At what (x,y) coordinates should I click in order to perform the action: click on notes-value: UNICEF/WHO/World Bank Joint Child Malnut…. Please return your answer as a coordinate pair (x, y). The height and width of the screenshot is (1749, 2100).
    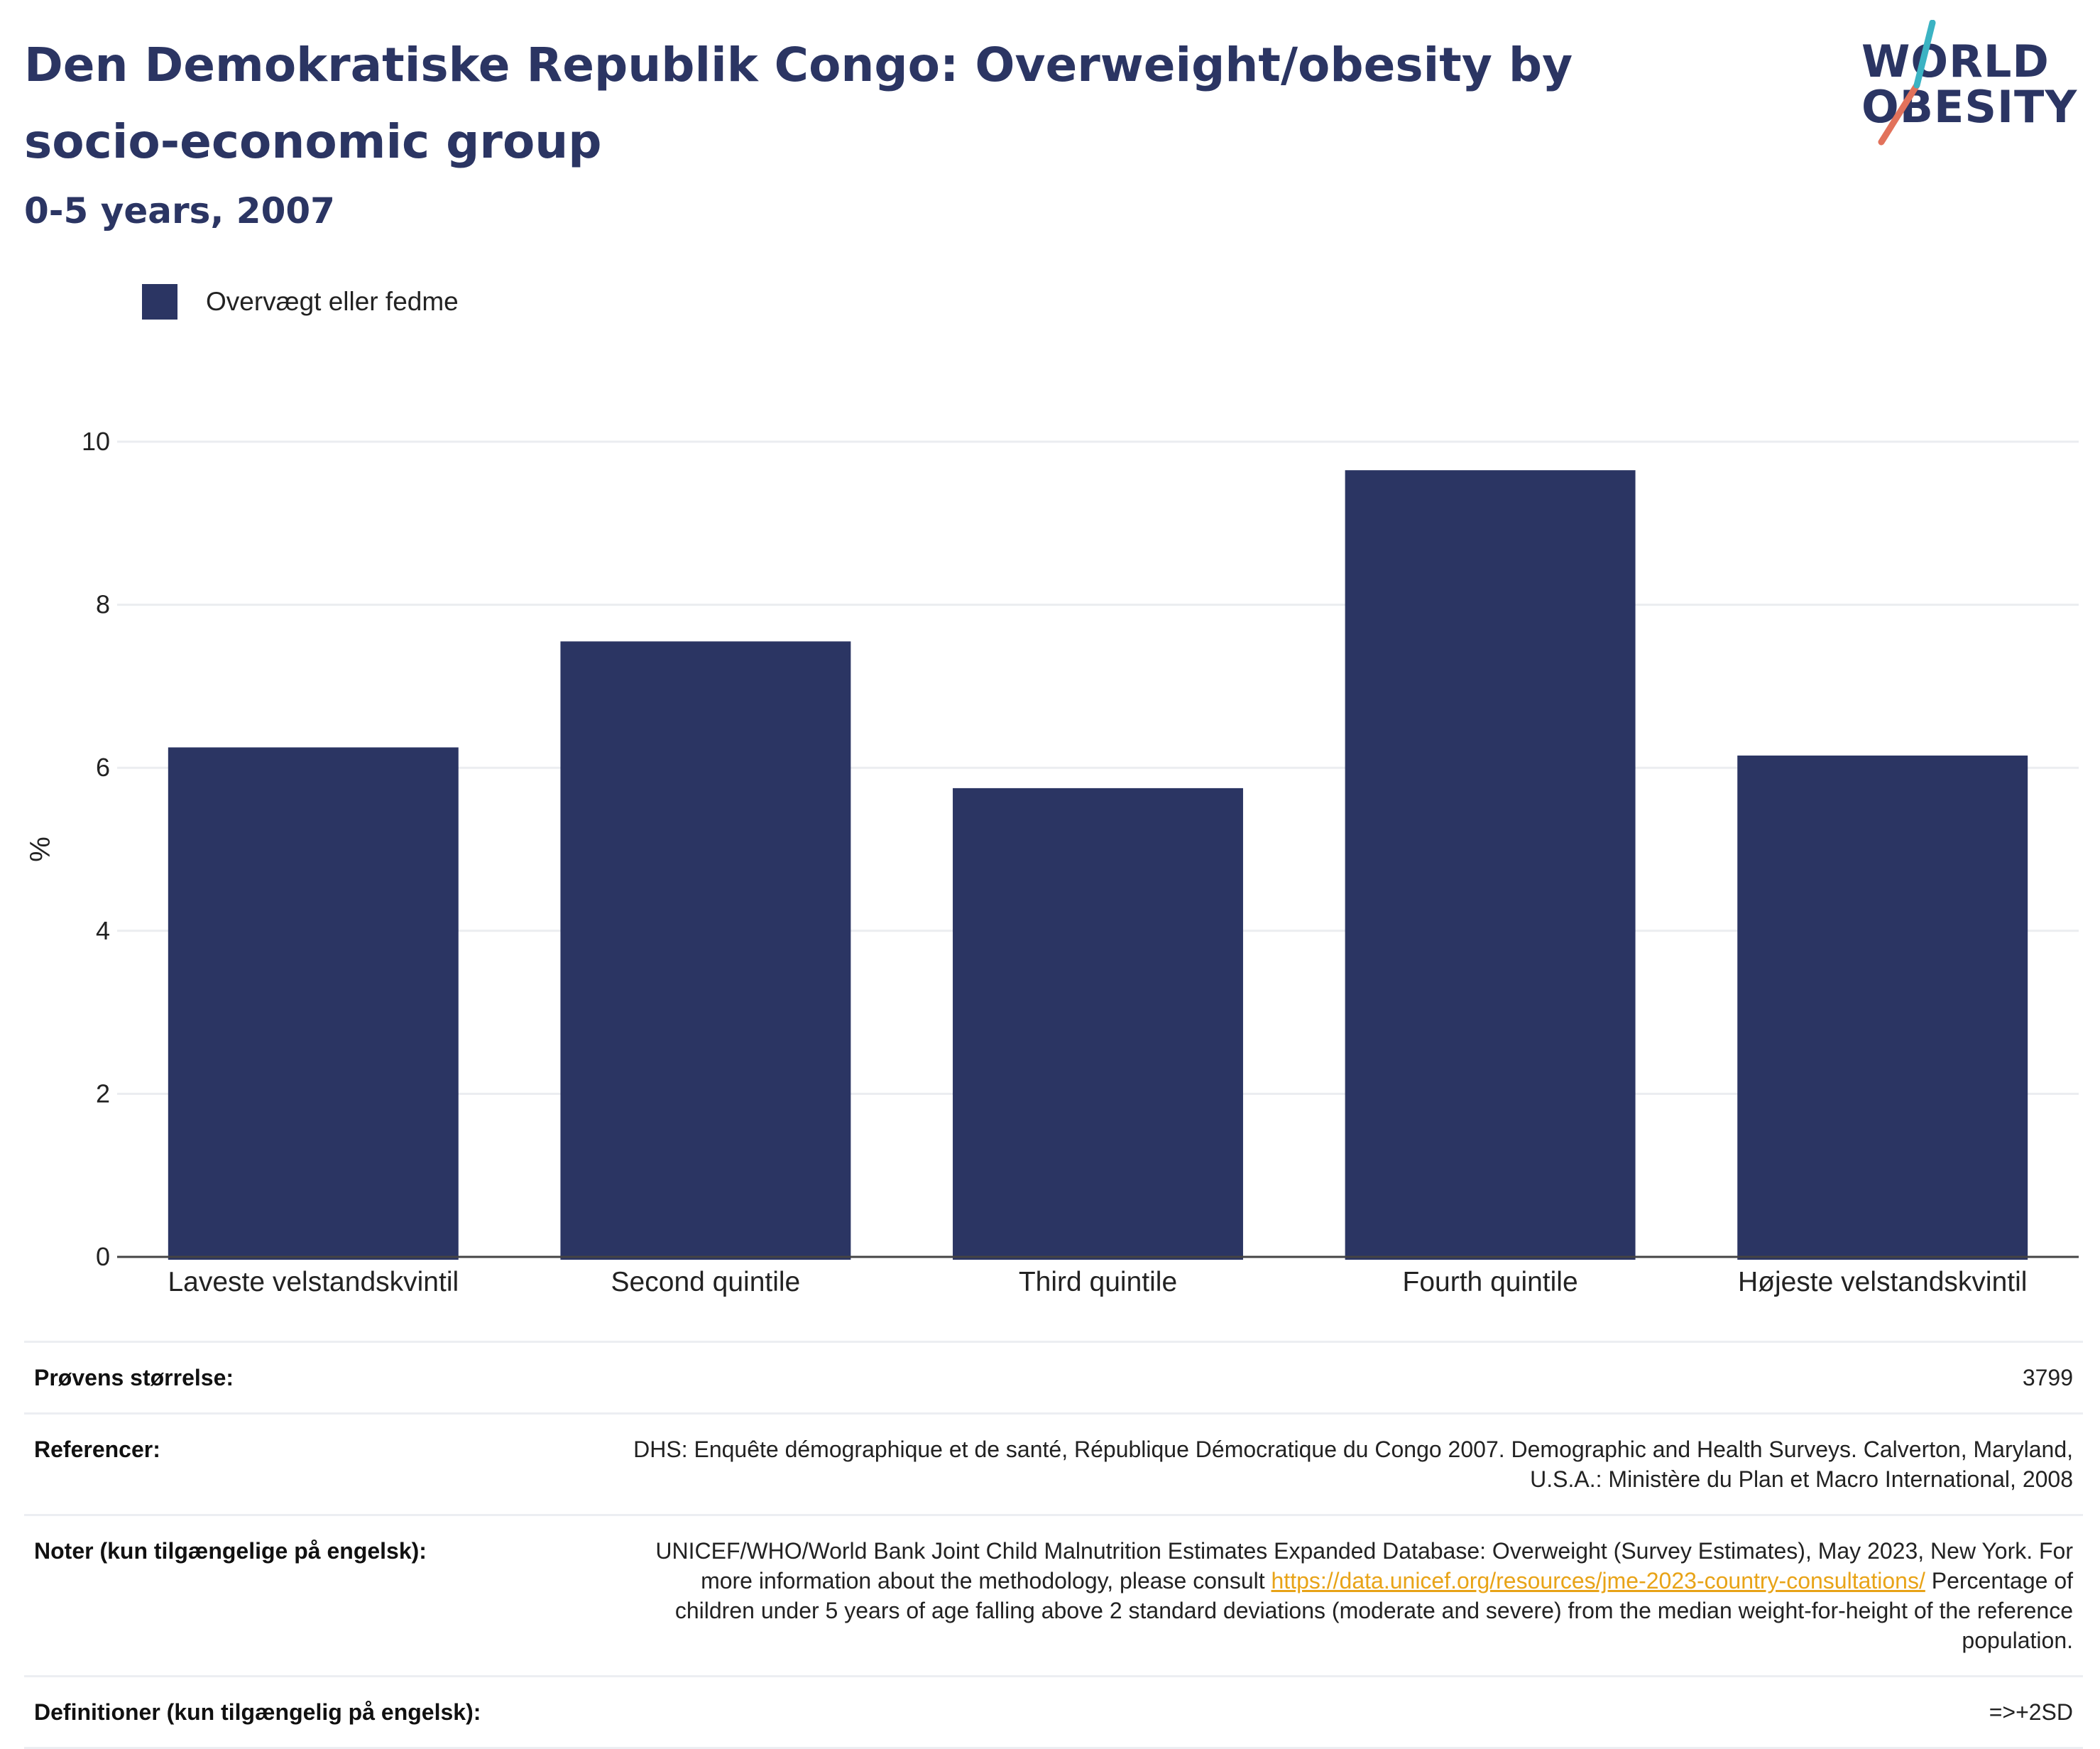
    Looking at the image, I should click on (1345, 1595).